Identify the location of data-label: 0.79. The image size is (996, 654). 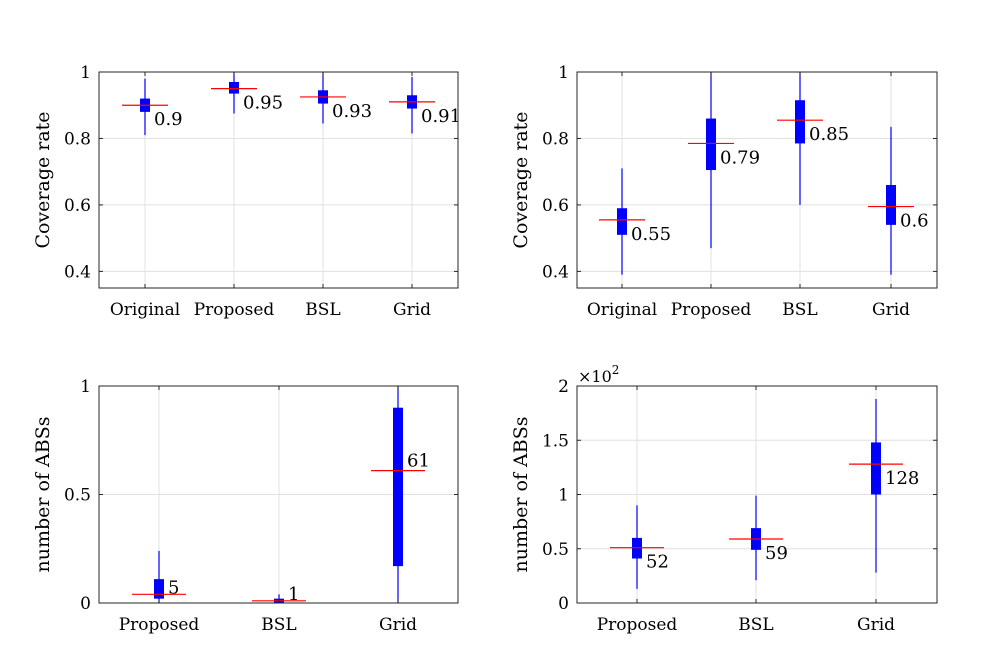
(740, 157).